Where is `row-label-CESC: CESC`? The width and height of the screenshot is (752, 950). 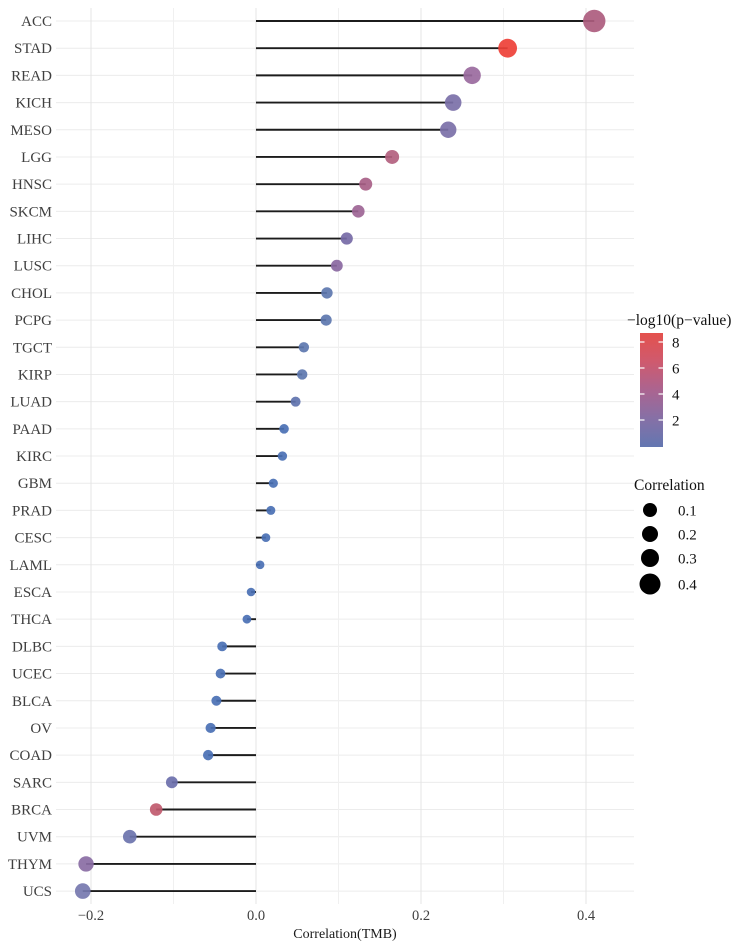 row-label-CESC: CESC is located at coordinates (33, 539).